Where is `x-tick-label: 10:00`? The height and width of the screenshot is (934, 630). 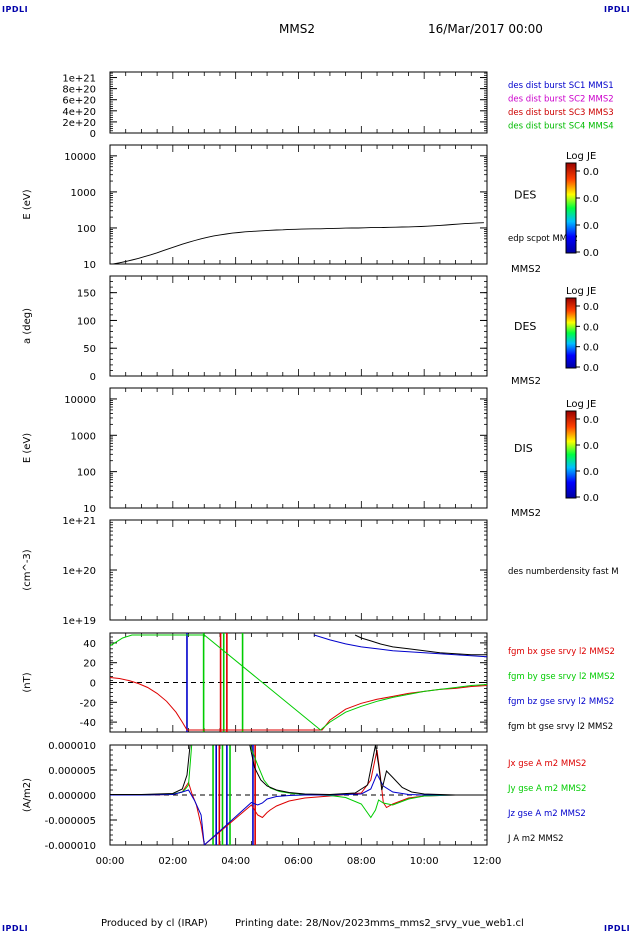 x-tick-label: 10:00 is located at coordinates (424, 861).